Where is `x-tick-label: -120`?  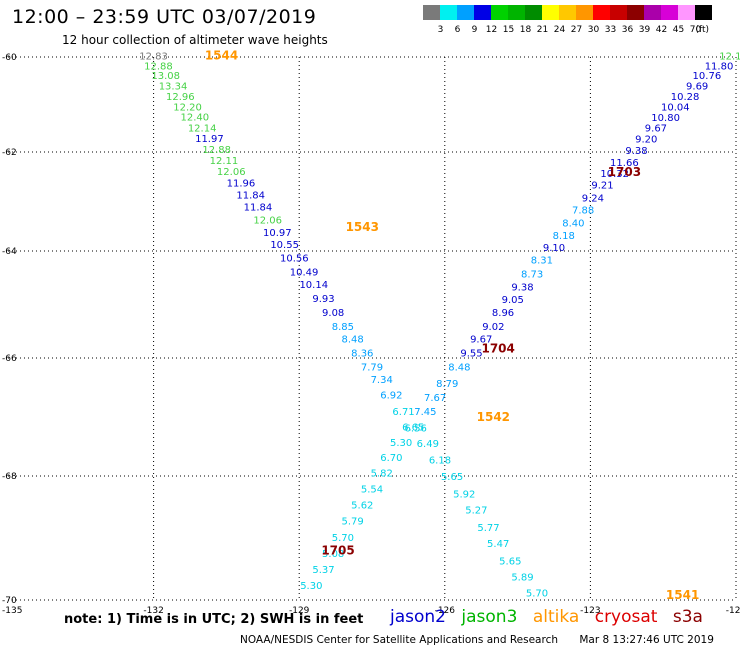 x-tick-label: -120 is located at coordinates (733, 611).